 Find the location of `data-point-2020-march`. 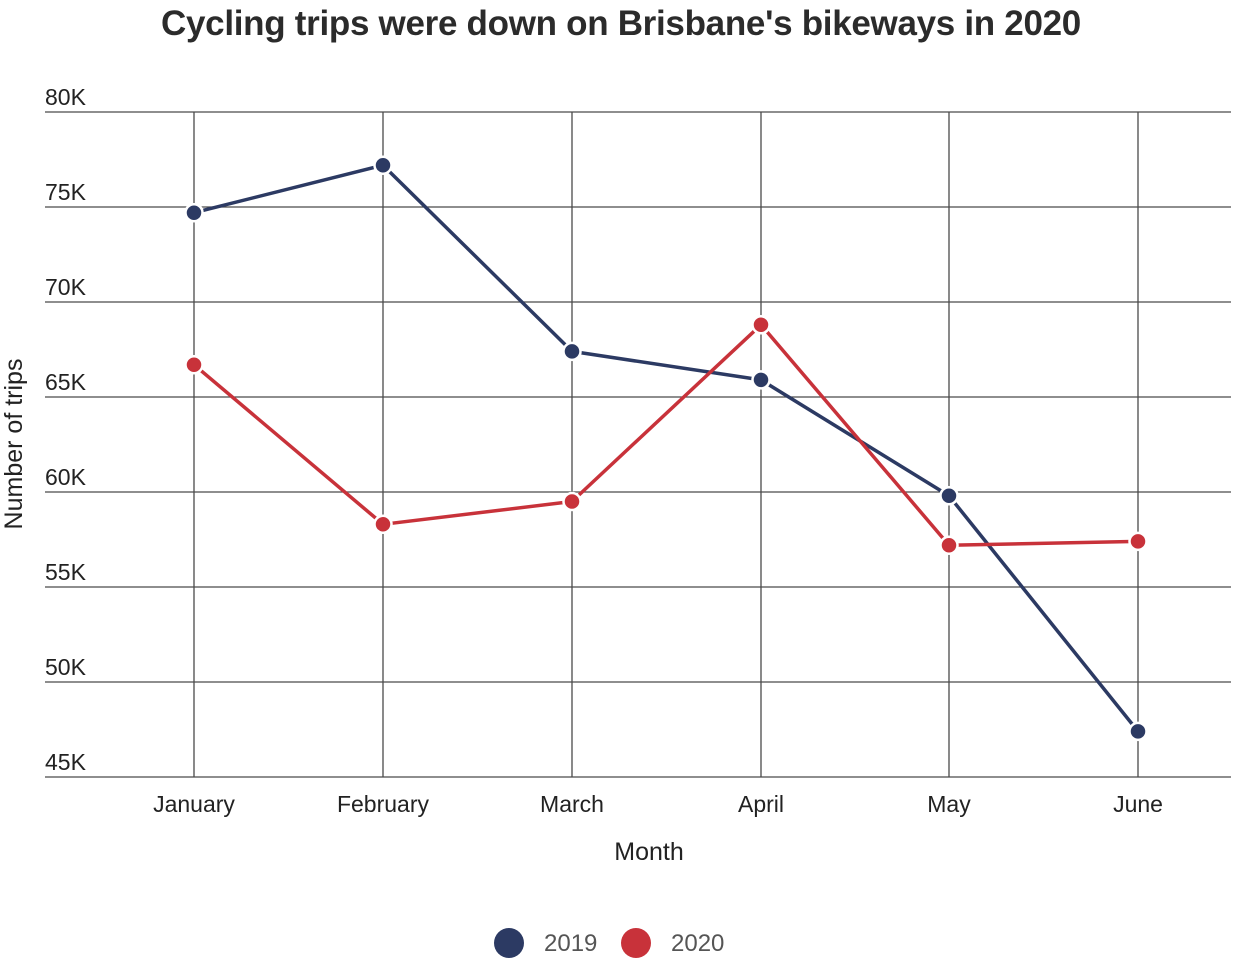

data-point-2020-march is located at coordinates (572, 501).